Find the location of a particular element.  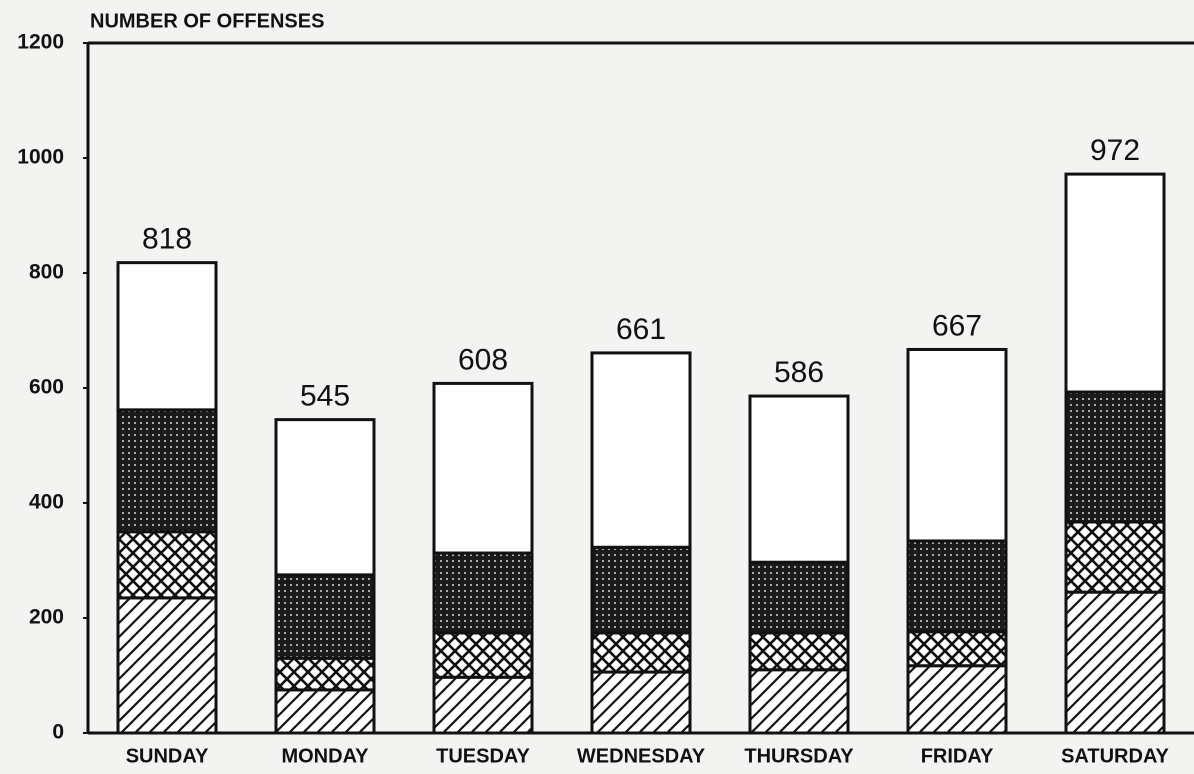

x-tick-label: MONDAY is located at coordinates (325, 756).